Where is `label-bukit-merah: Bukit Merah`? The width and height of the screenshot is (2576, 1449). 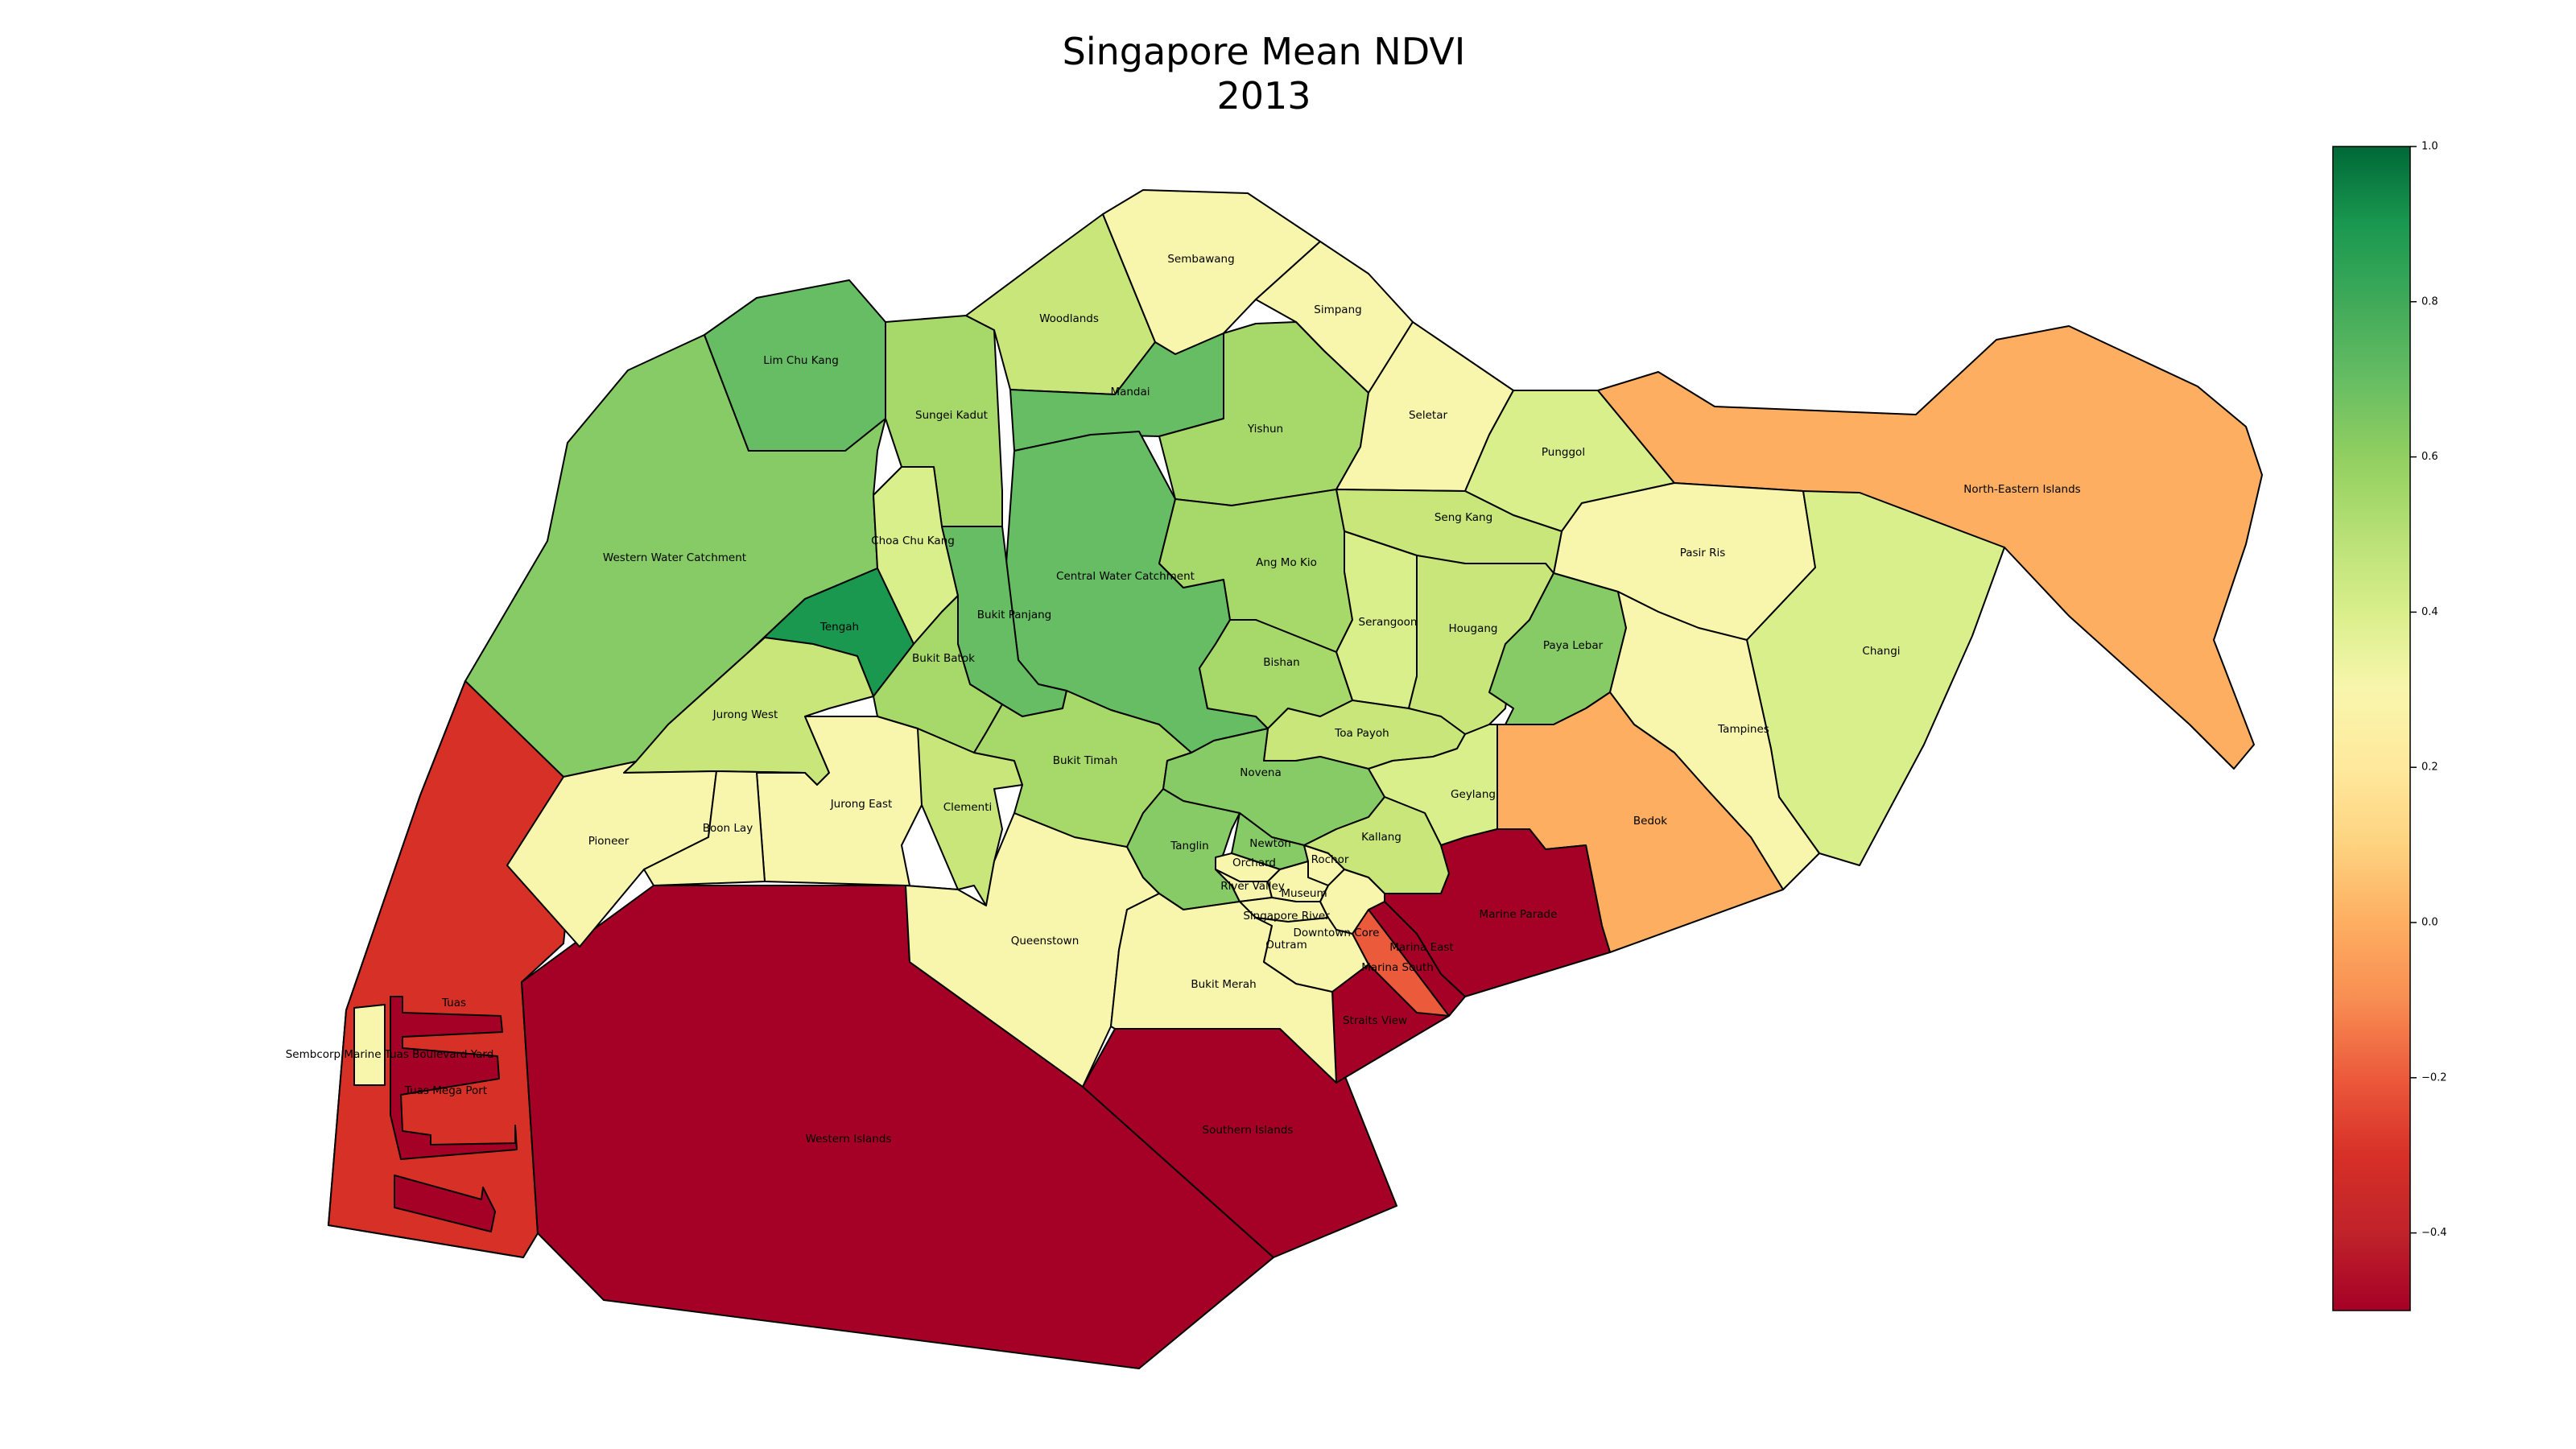
label-bukit-merah: Bukit Merah is located at coordinates (1223, 984).